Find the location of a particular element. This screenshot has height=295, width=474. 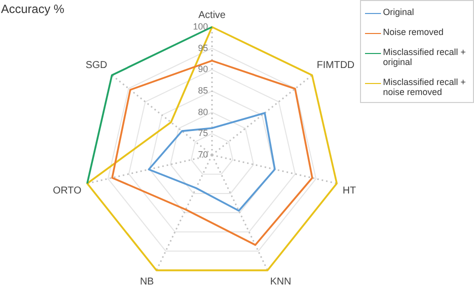

legend-label: Misclassified recall + noise removed is located at coordinates (425, 87).